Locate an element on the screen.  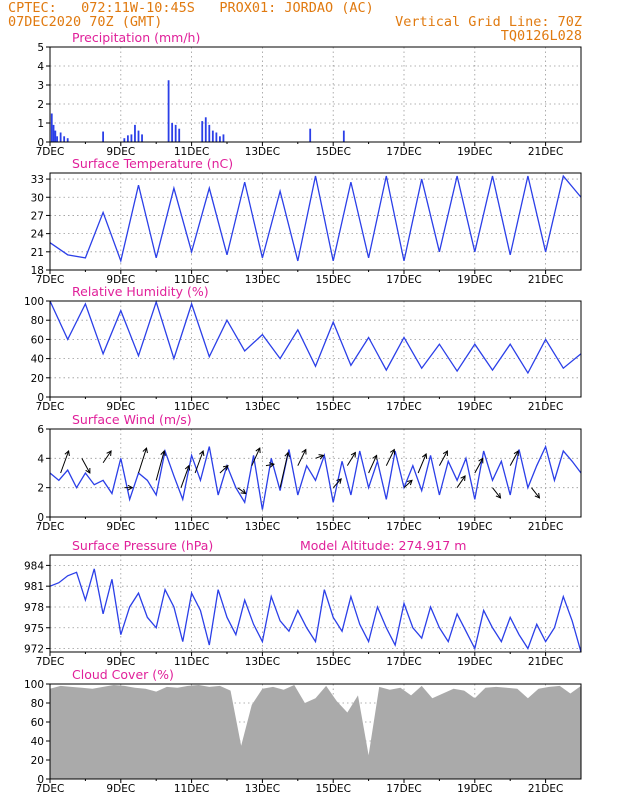
panel-subtitle: Model Altitude: 274.917 m is located at coordinates (383, 545).